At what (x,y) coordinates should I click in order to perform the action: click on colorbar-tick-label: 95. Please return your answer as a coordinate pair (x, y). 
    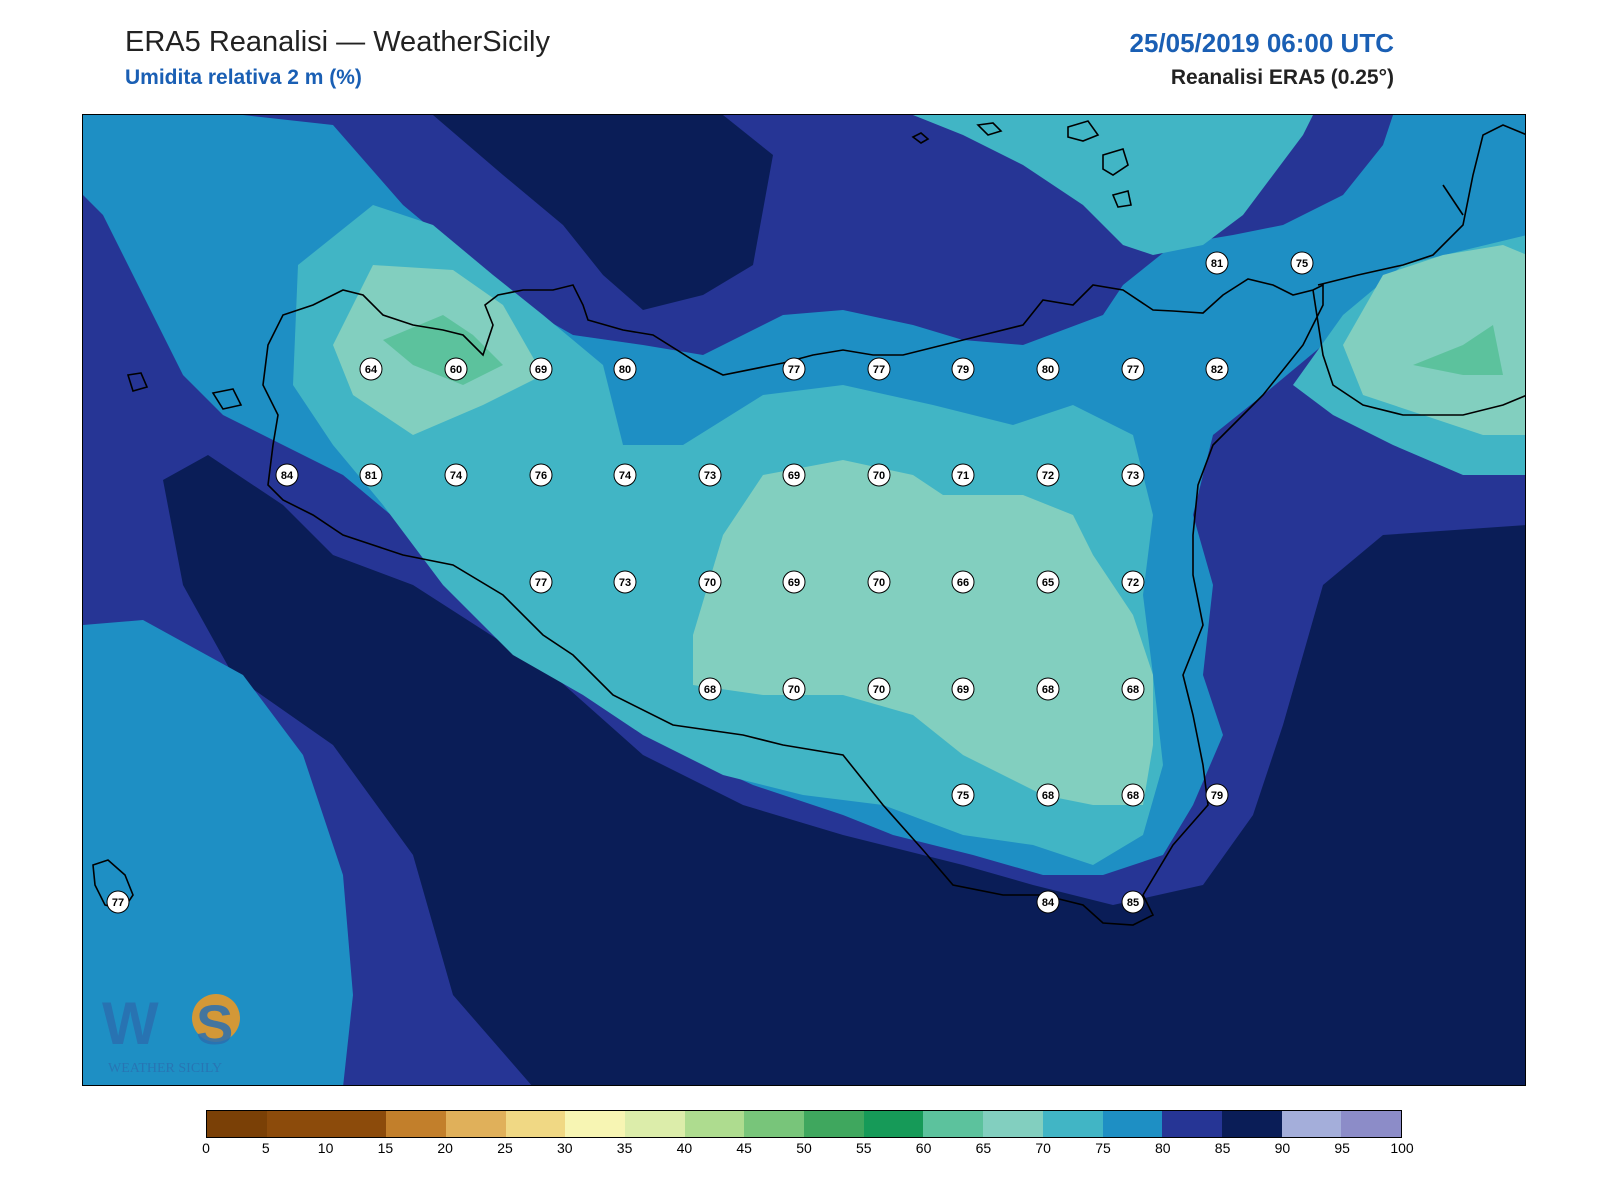
    Looking at the image, I should click on (1342, 1148).